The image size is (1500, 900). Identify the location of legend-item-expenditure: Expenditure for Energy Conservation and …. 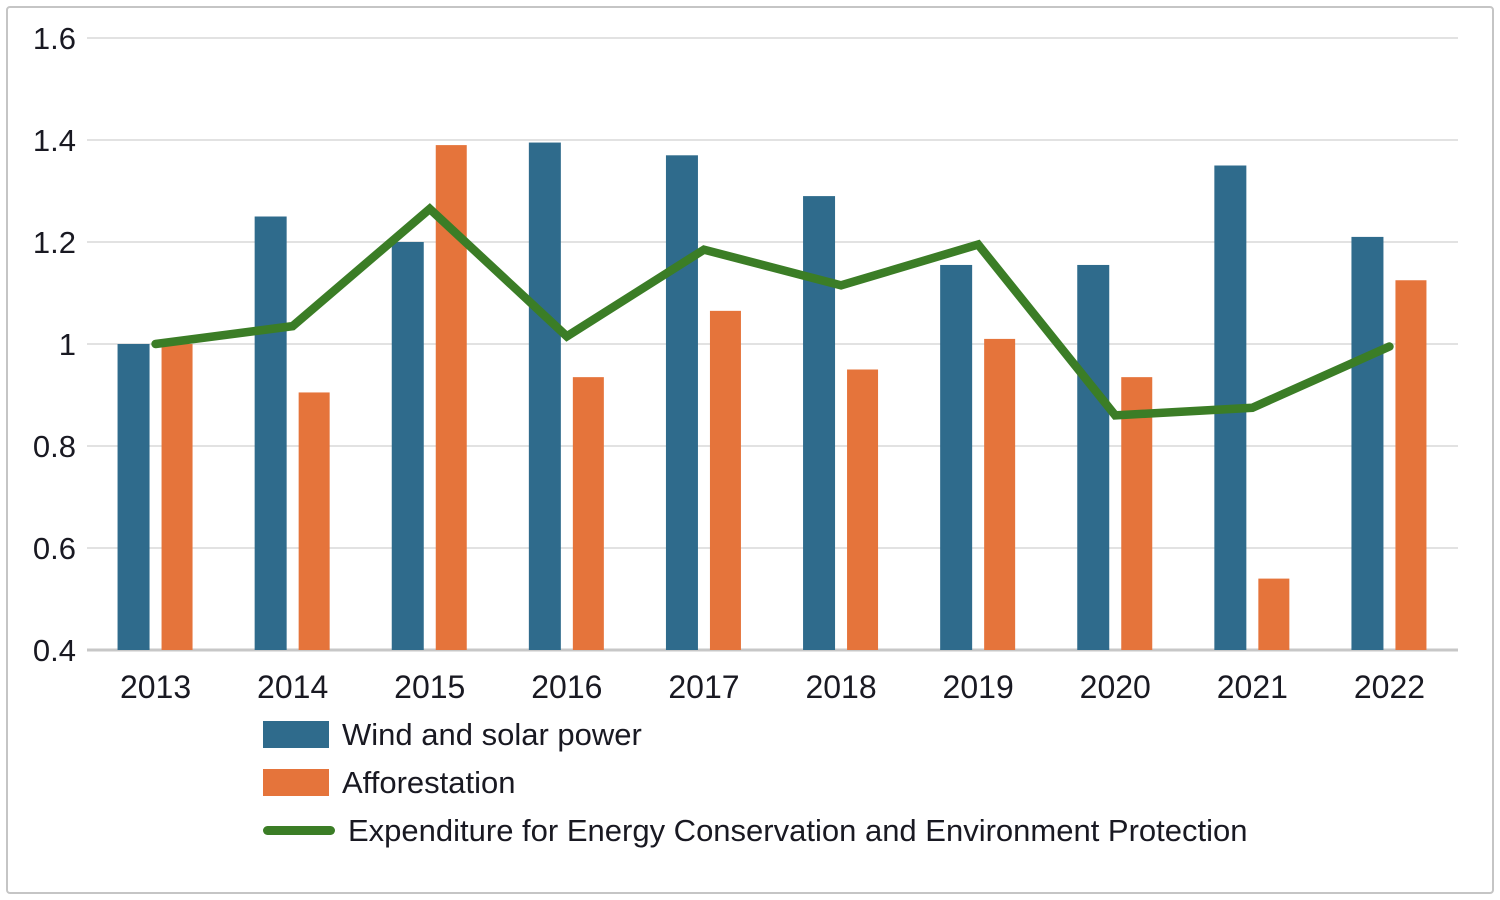
(755, 830).